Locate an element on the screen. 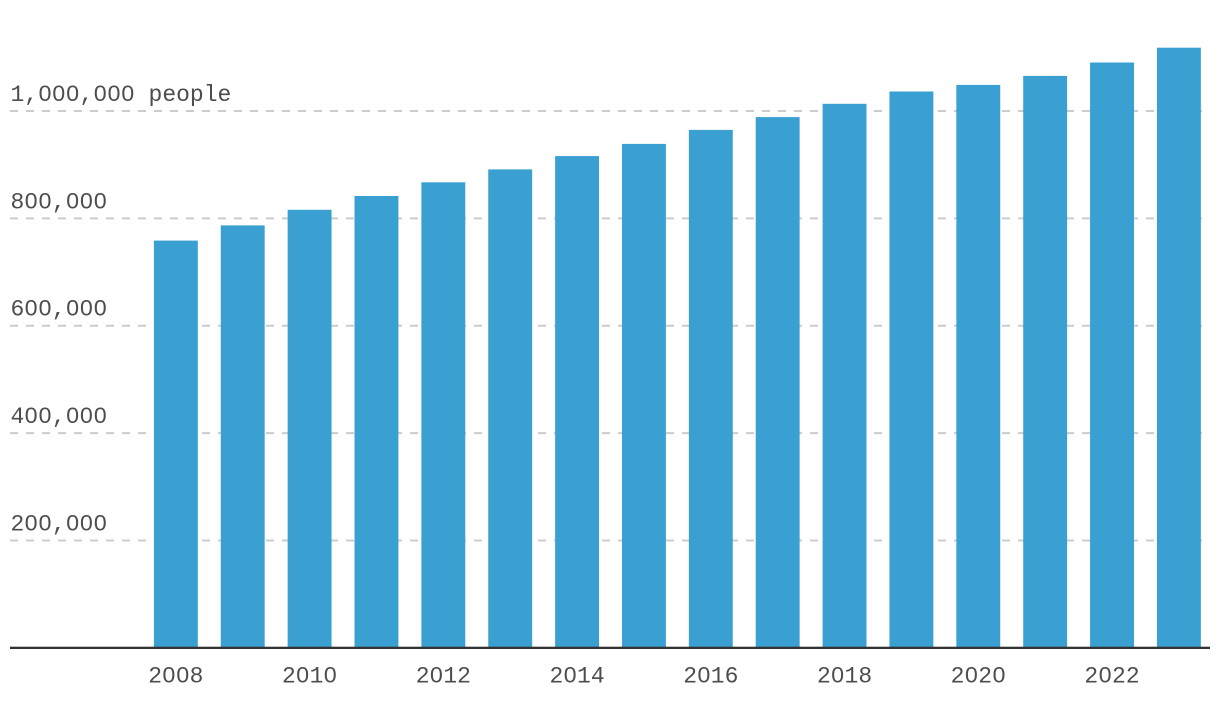 This screenshot has width=1220, height=704. svg-text: 2022 is located at coordinates (1111, 677).